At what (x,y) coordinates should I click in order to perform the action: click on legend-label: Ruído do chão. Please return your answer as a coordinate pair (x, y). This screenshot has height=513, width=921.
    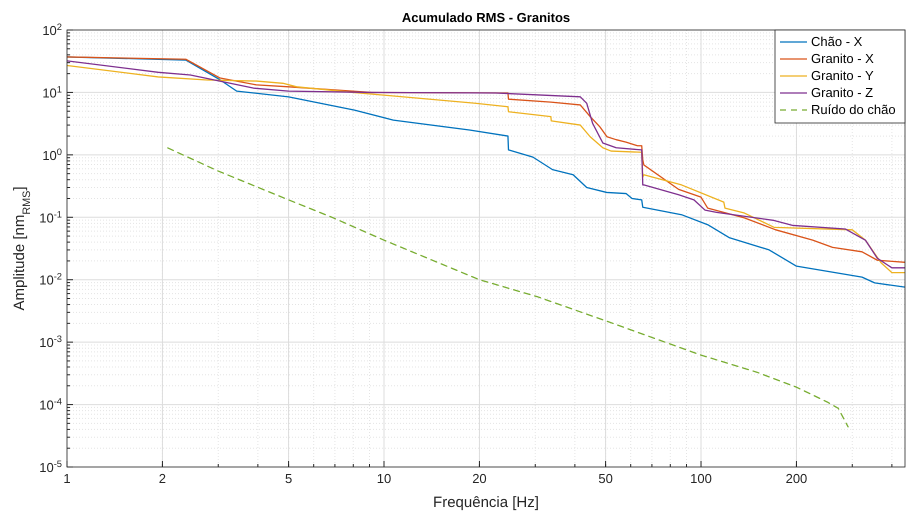
    Looking at the image, I should click on (853, 109).